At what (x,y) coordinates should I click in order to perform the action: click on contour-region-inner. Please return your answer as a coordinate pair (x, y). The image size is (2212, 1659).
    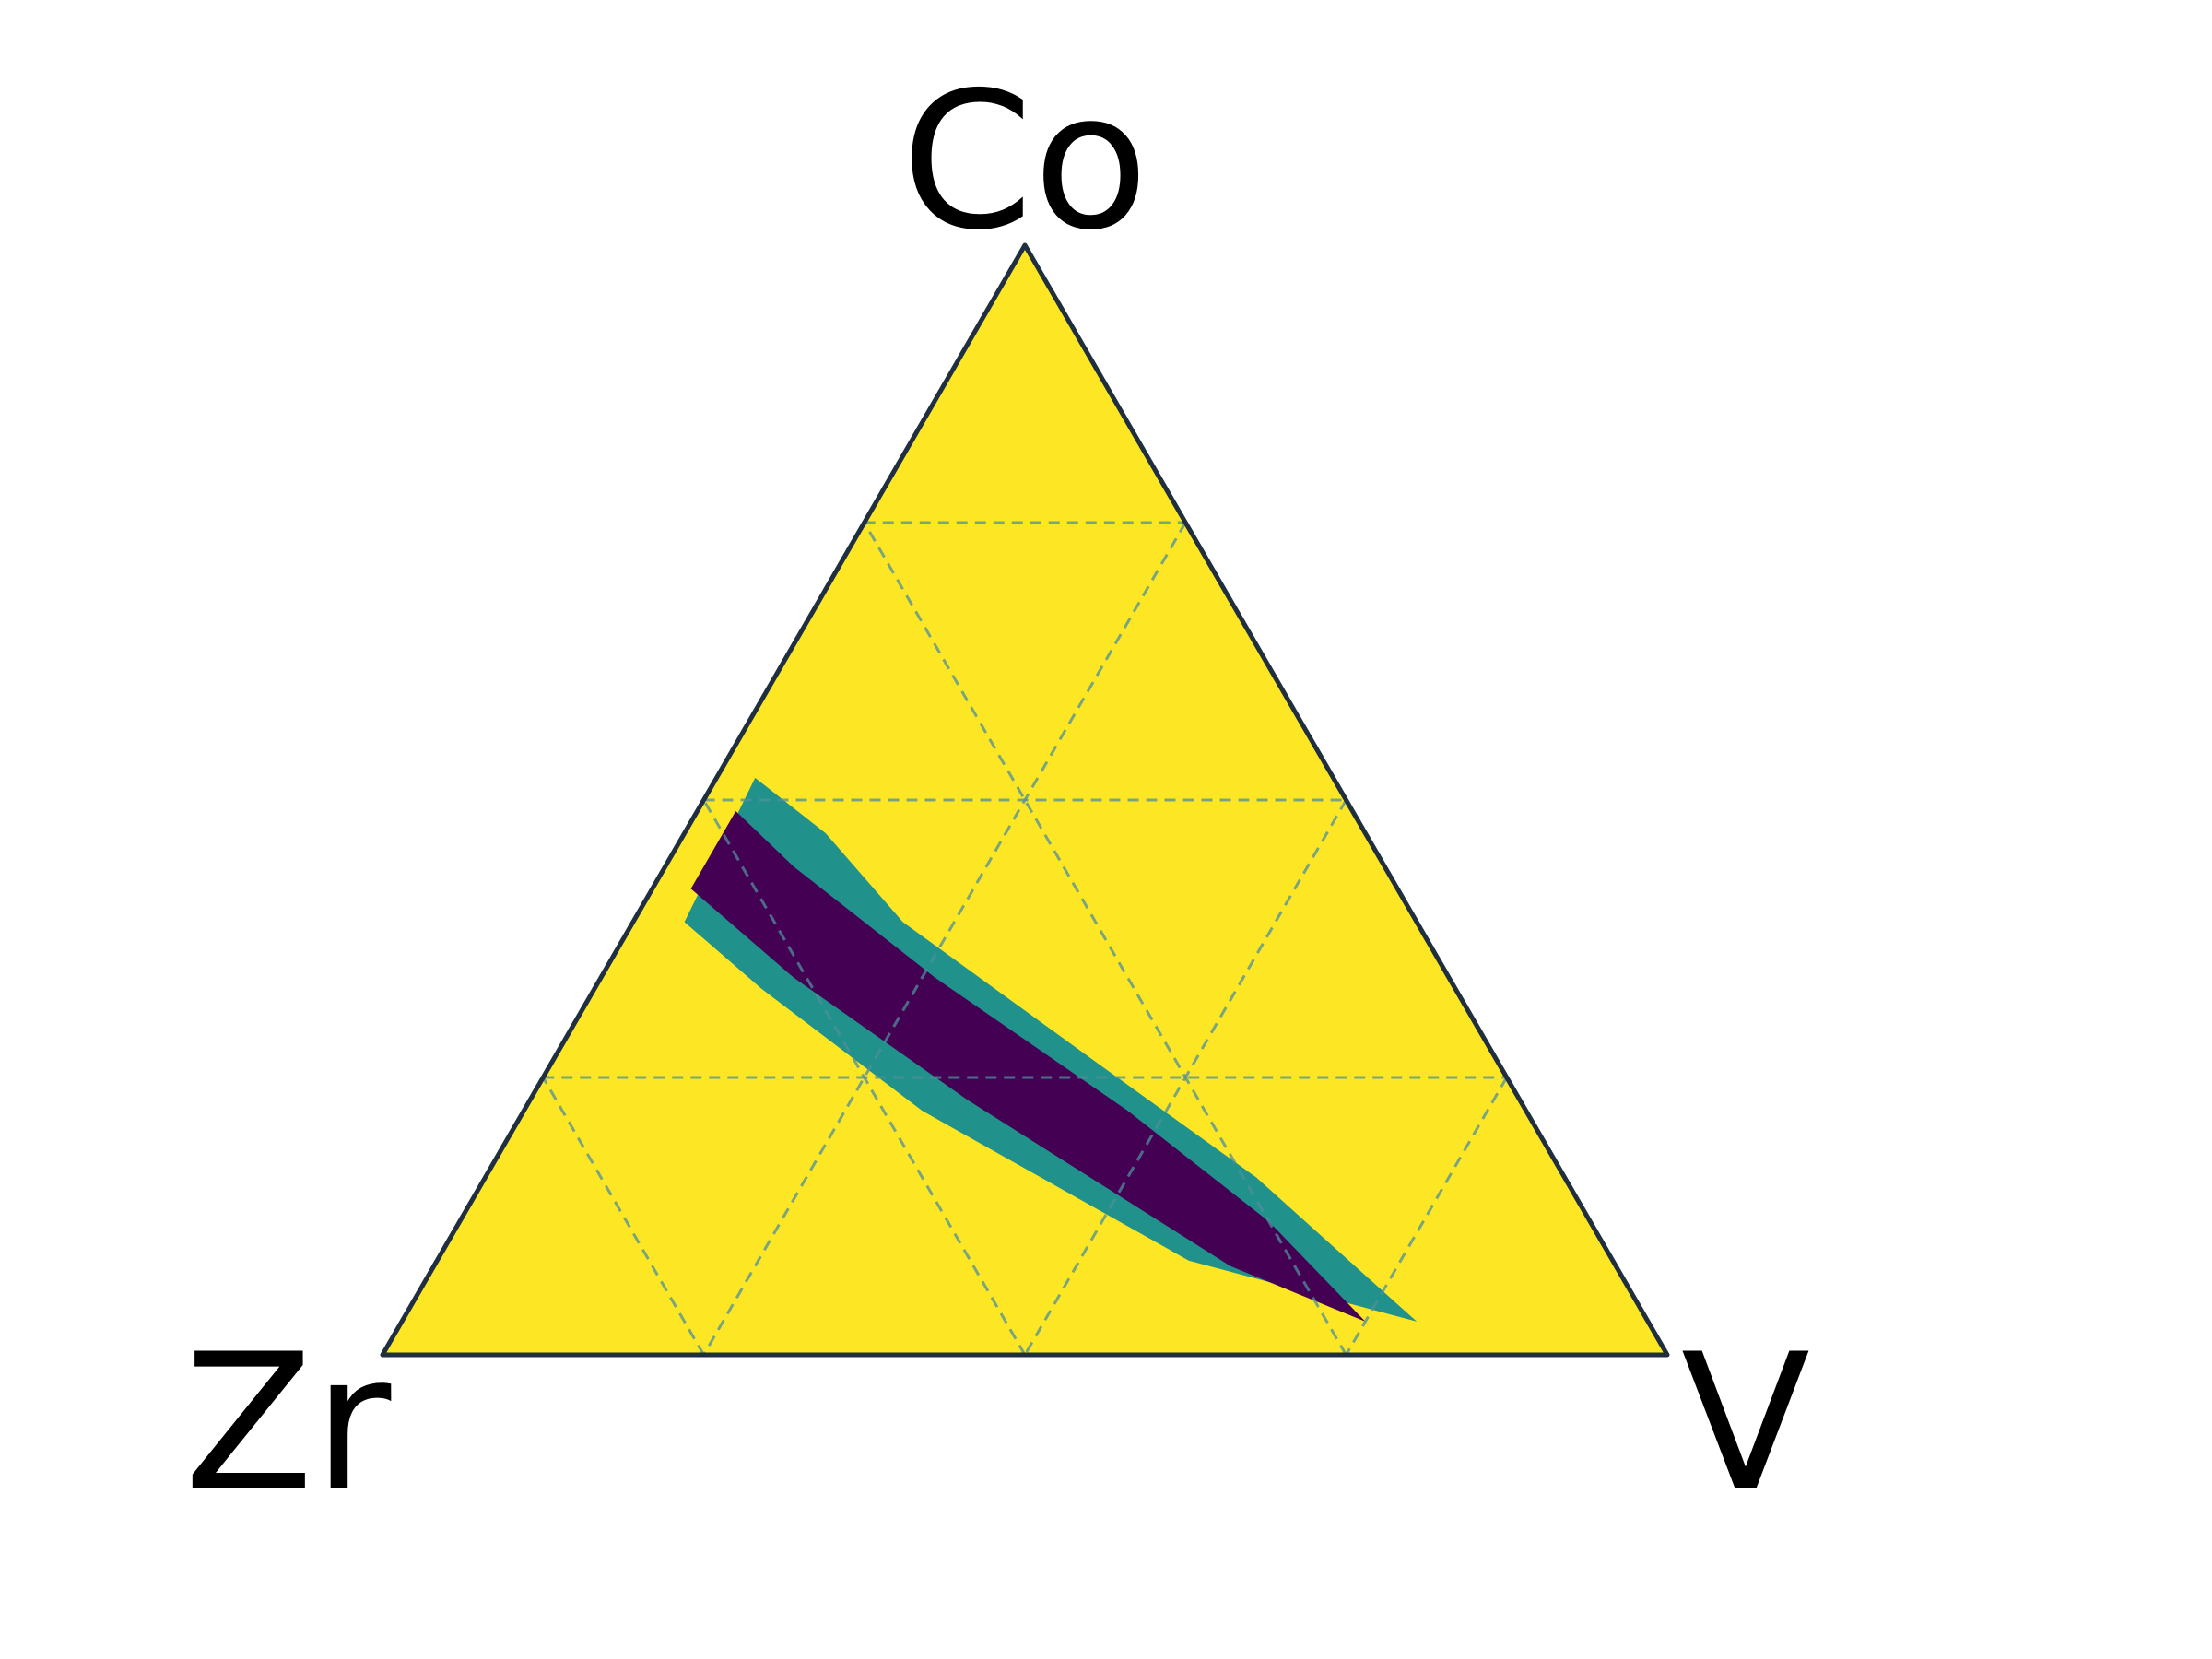
    Looking at the image, I should click on (1028, 1066).